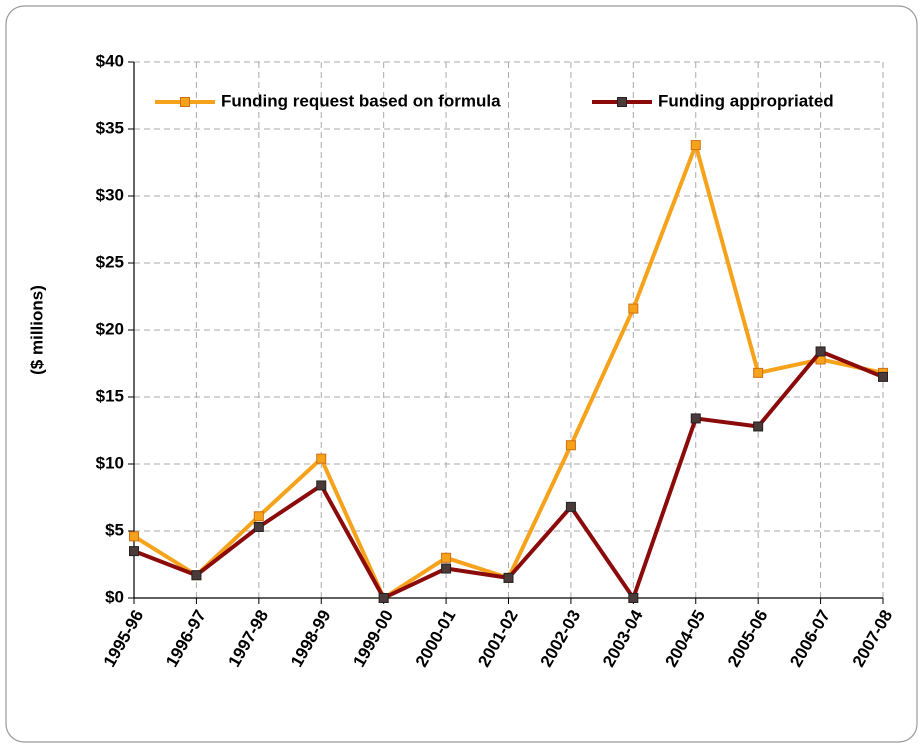 The image size is (923, 748). What do you see at coordinates (114, 596) in the screenshot?
I see `y-tick-label: $0` at bounding box center [114, 596].